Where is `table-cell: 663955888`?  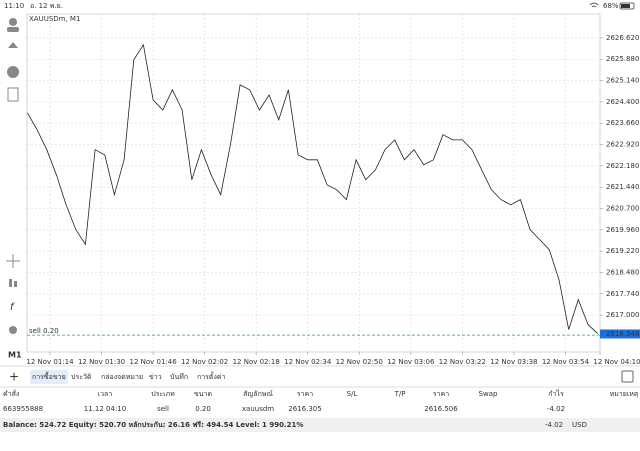
table-cell: 663955888 is located at coordinates (23, 409).